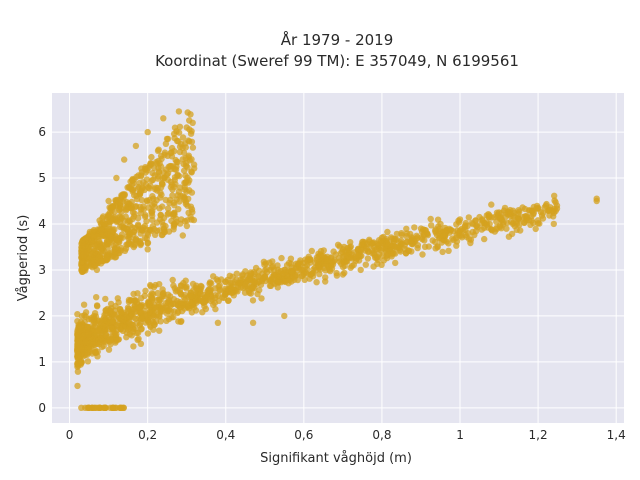 The height and width of the screenshot is (480, 640). I want to click on x-tick-label: 0,8, so click(381, 435).